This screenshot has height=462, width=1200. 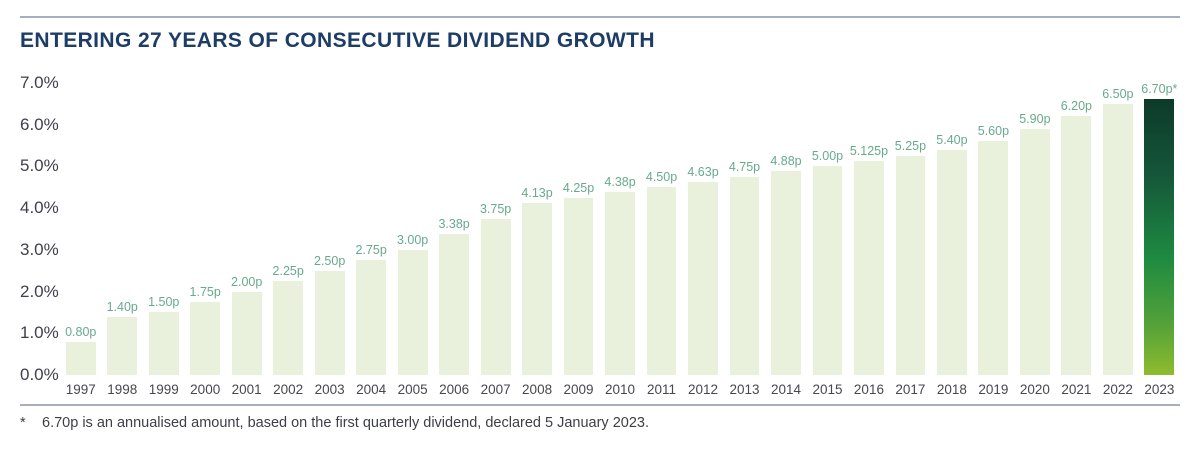 I want to click on year-label-2017: 2017, so click(x=910, y=389).